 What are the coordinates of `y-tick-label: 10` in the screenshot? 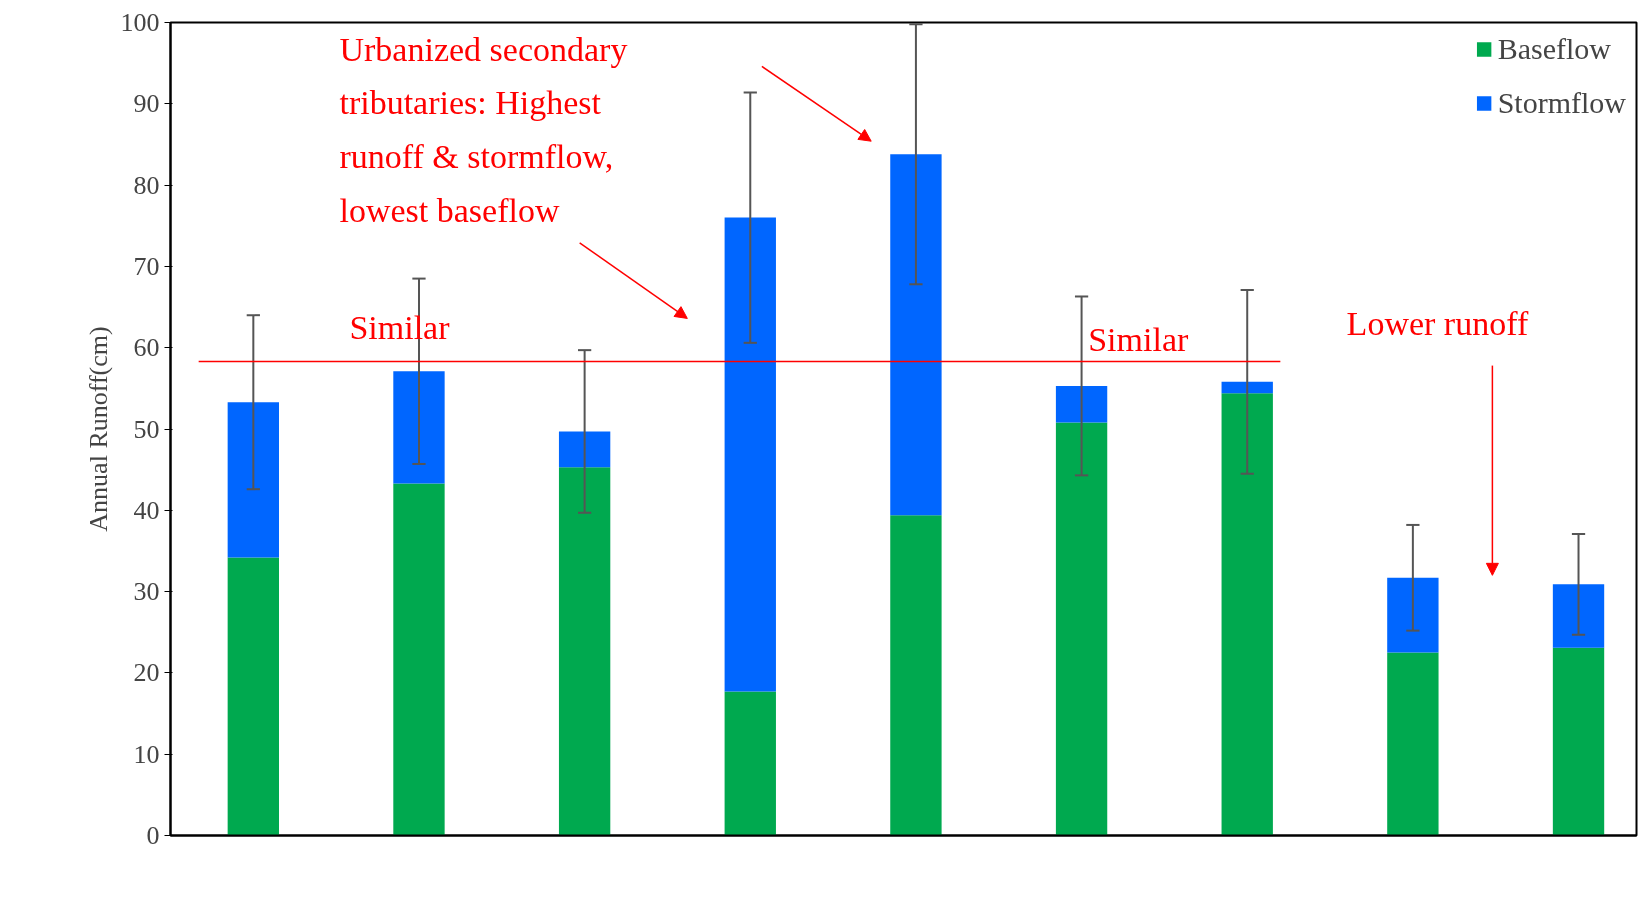 It's located at (146, 754).